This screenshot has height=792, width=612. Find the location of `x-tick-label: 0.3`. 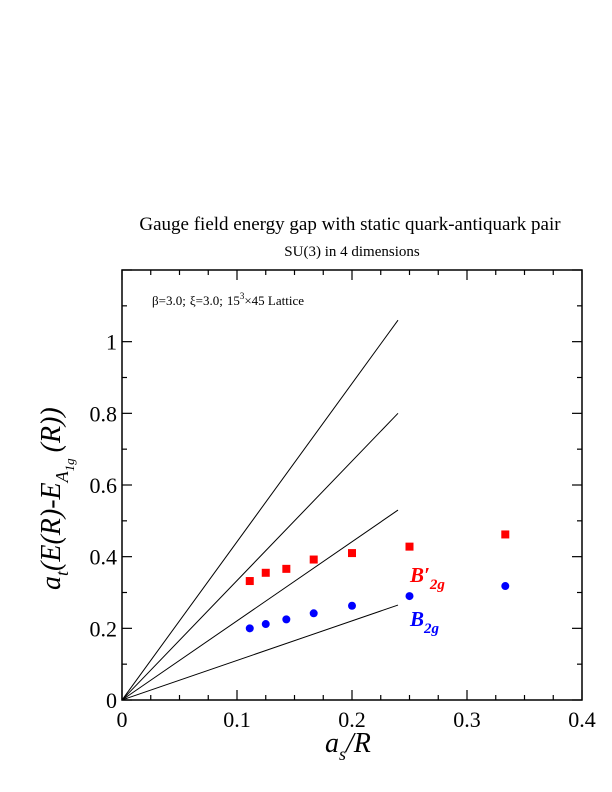

x-tick-label: 0.3 is located at coordinates (467, 719).